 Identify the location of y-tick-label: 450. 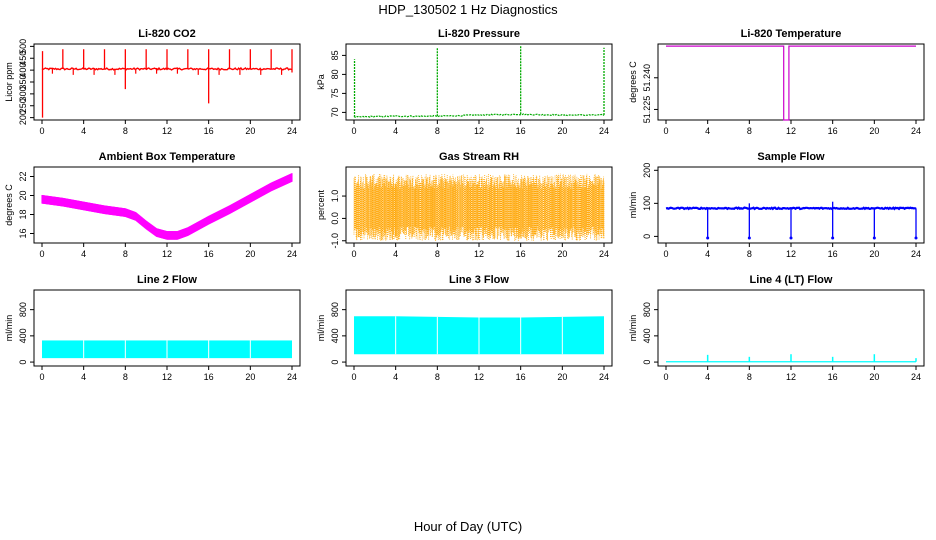
(23, 58).